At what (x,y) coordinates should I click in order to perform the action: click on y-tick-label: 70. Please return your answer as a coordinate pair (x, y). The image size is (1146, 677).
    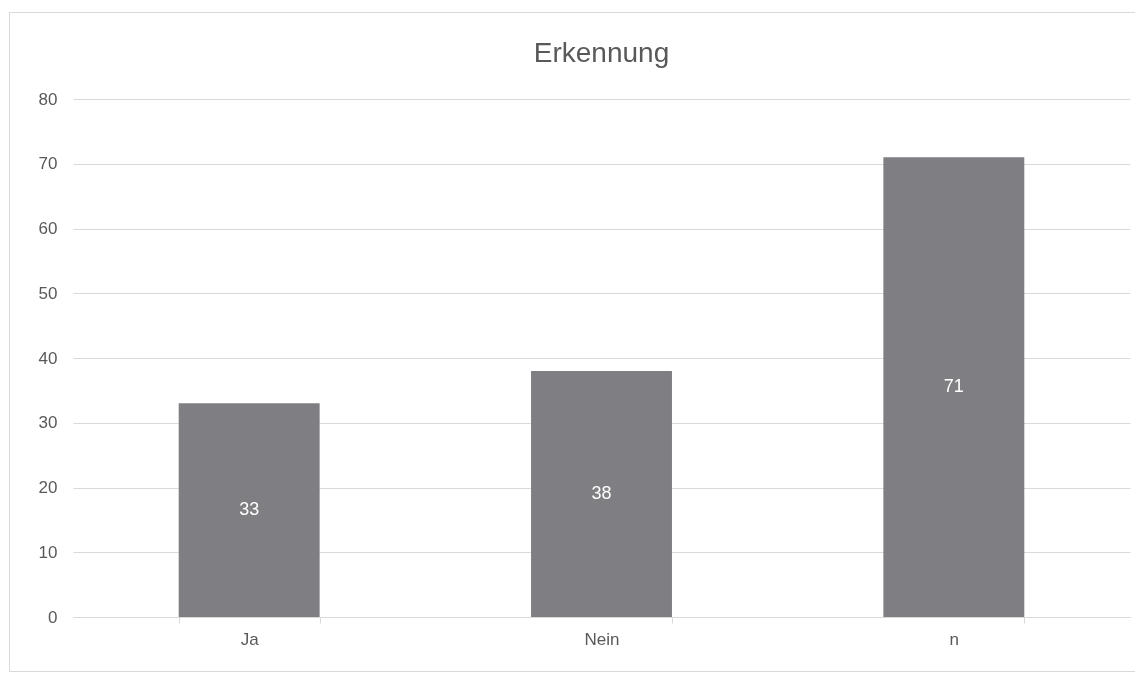
    Looking at the image, I should click on (48, 164).